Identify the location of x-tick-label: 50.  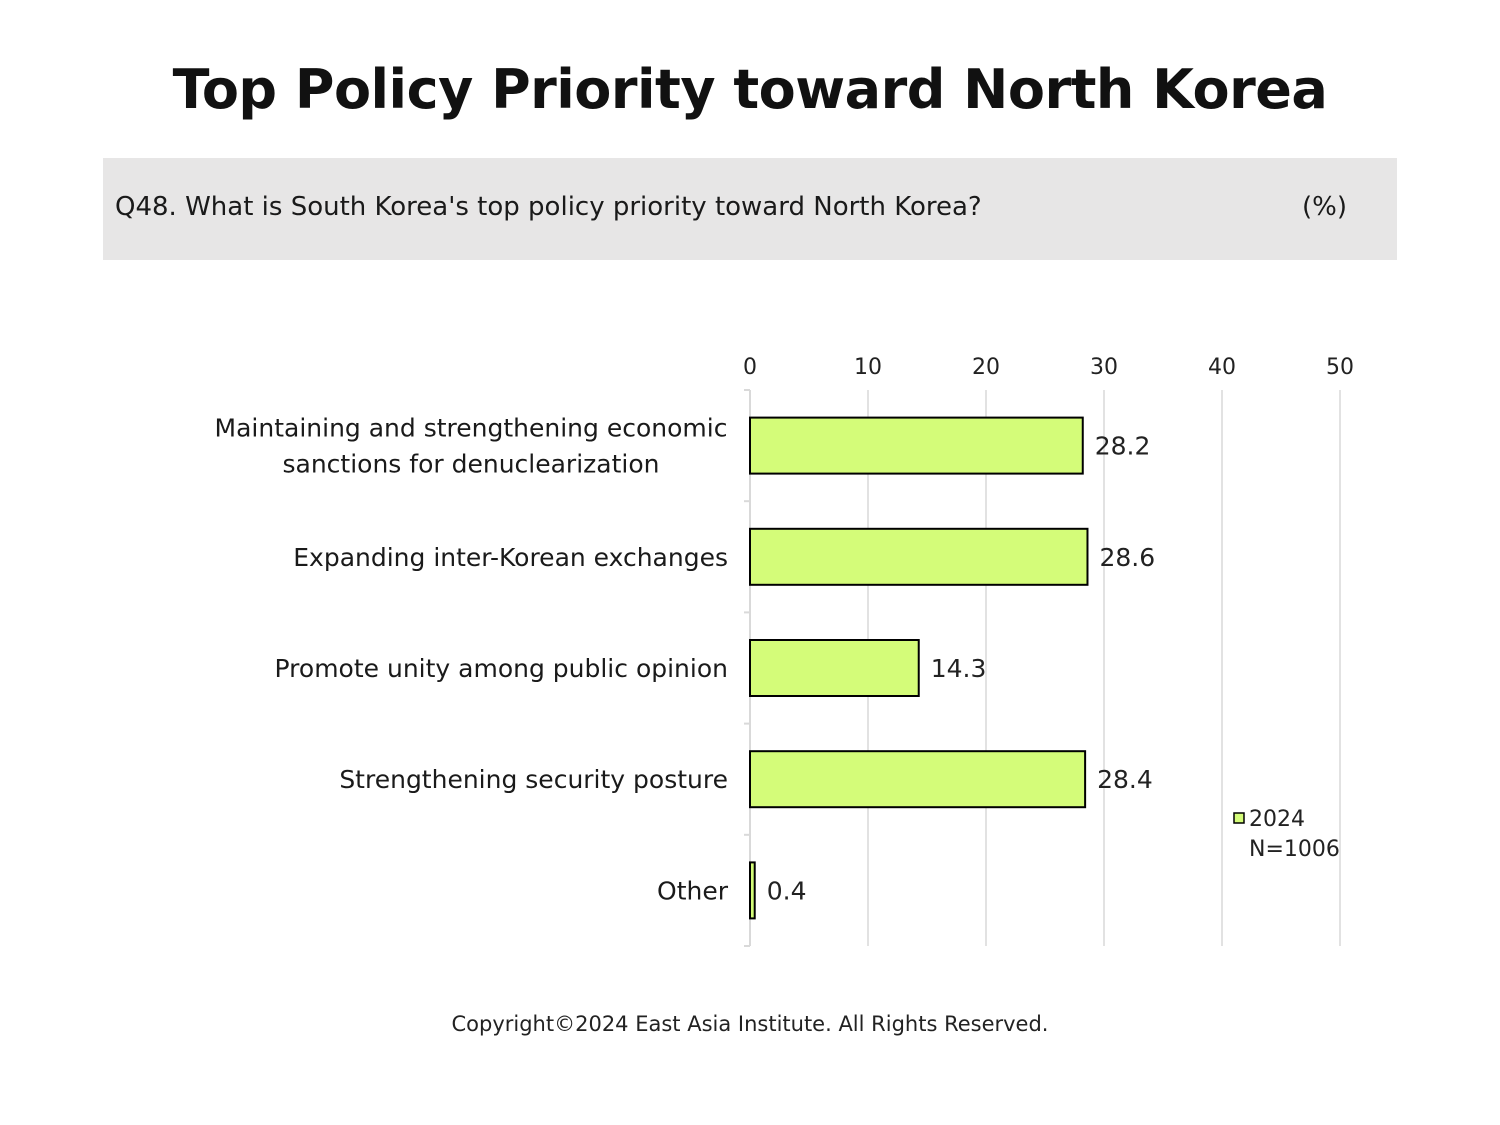
(1340, 367).